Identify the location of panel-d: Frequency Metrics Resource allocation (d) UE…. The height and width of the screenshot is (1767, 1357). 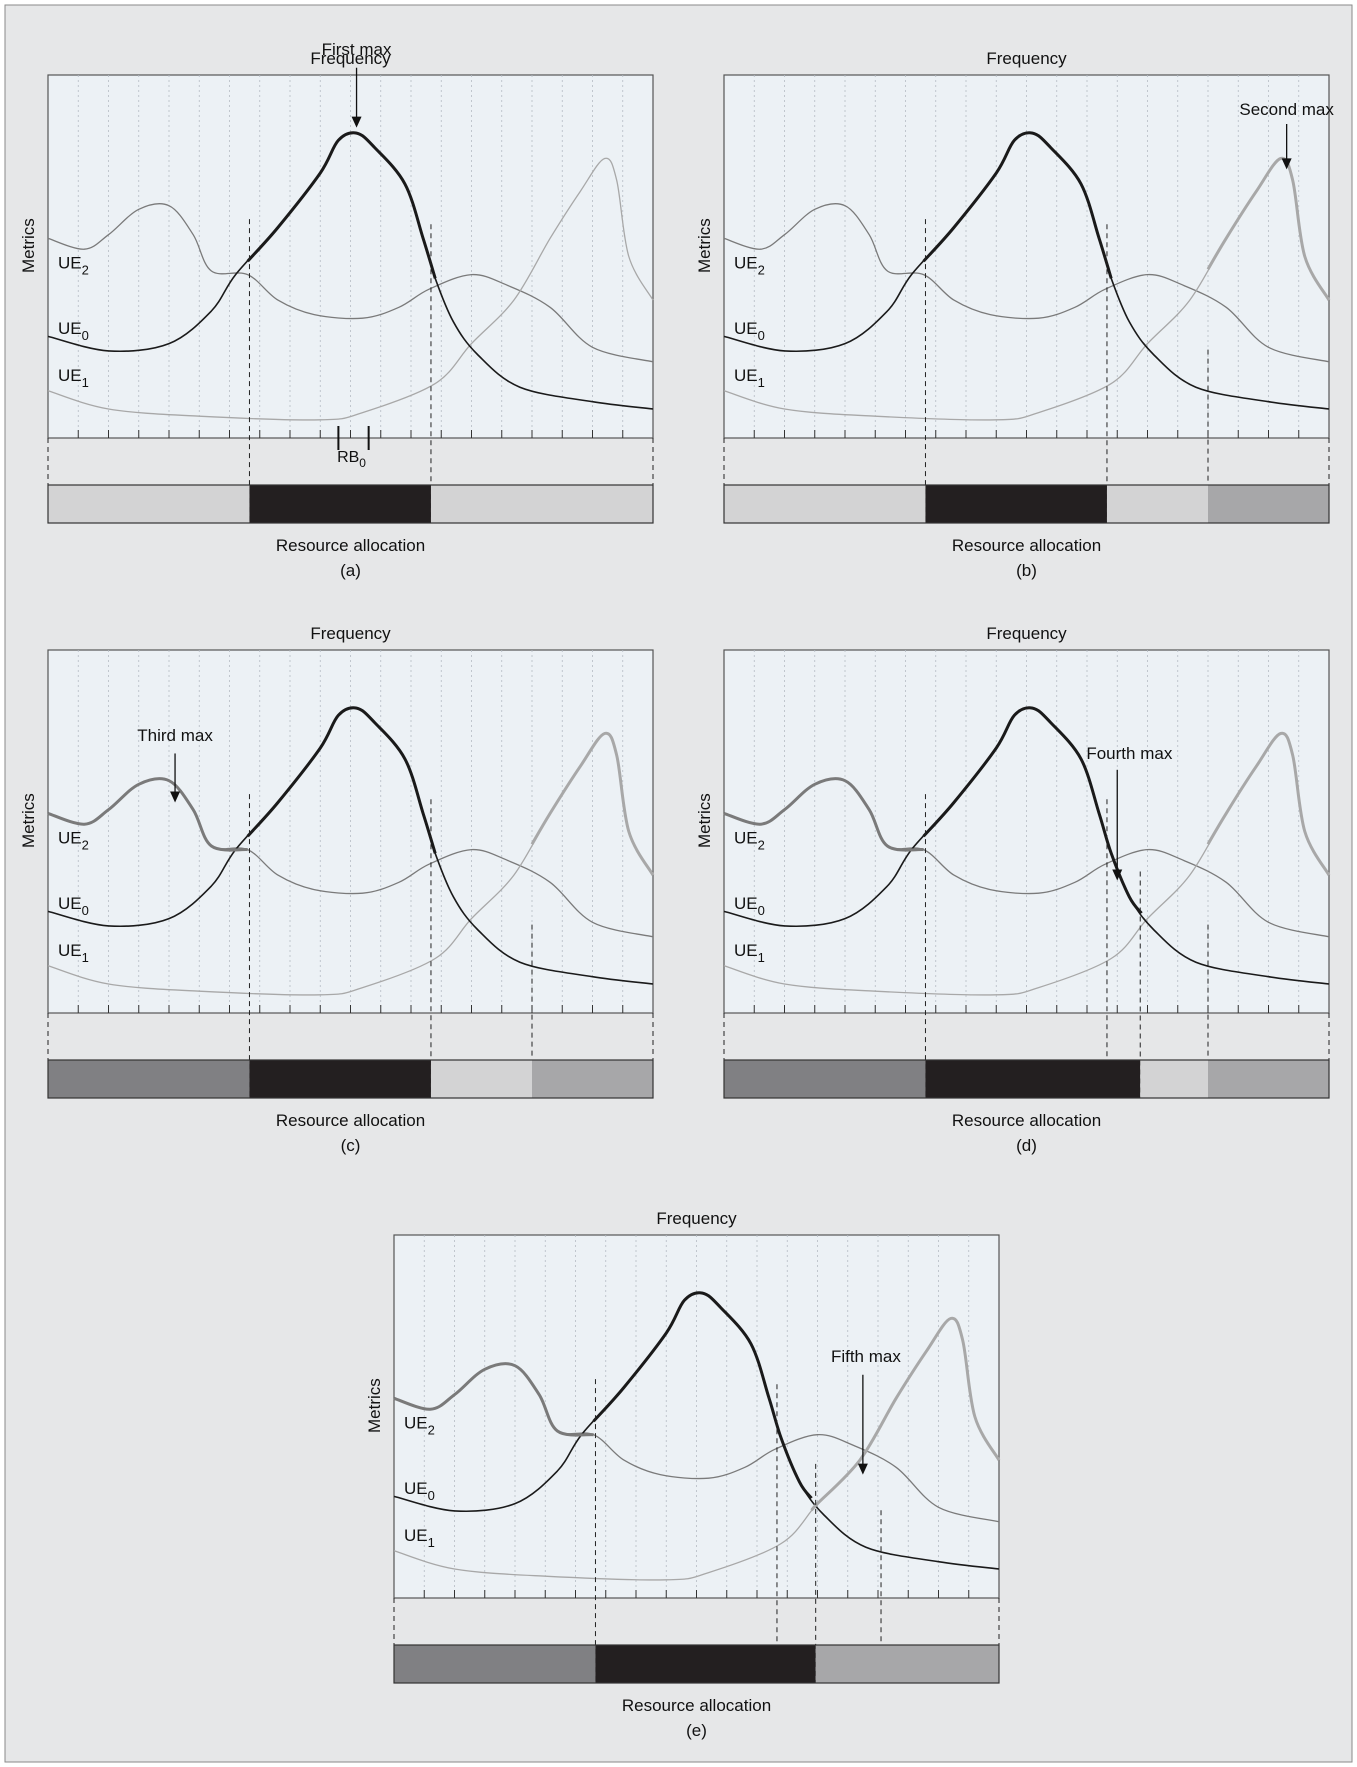
(1013, 889).